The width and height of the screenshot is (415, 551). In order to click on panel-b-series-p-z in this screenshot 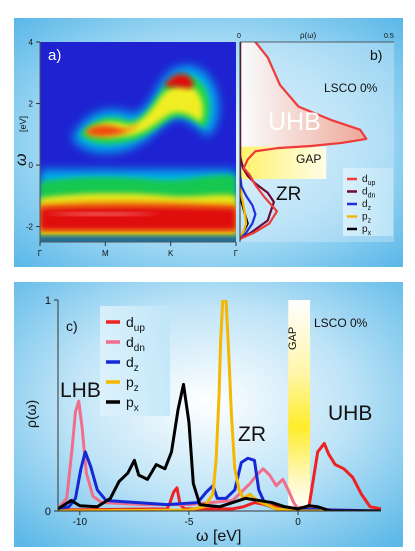, I will do `click(244, 141)`.